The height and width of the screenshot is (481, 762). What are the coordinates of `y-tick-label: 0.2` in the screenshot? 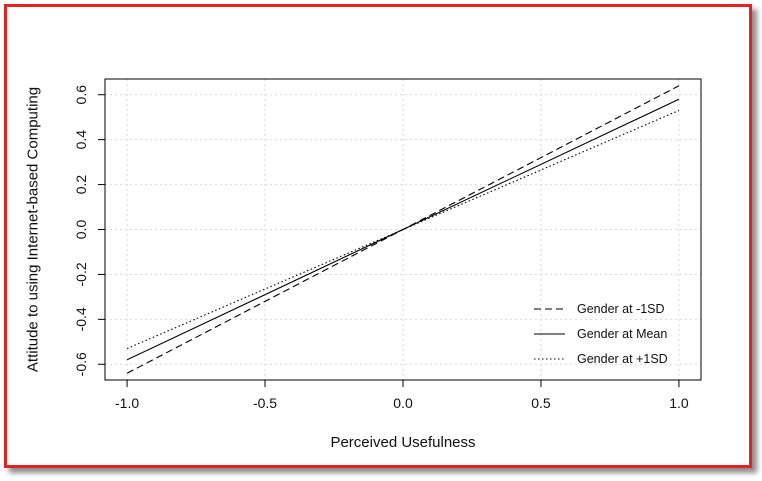 It's located at (81, 185).